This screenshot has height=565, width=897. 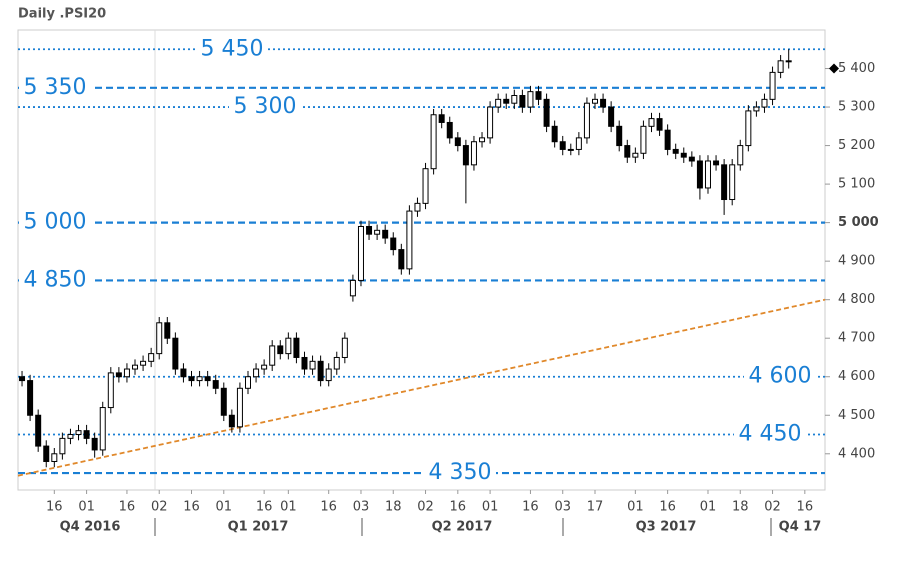 What do you see at coordinates (666, 527) in the screenshot?
I see `period-label: Q3 2017` at bounding box center [666, 527].